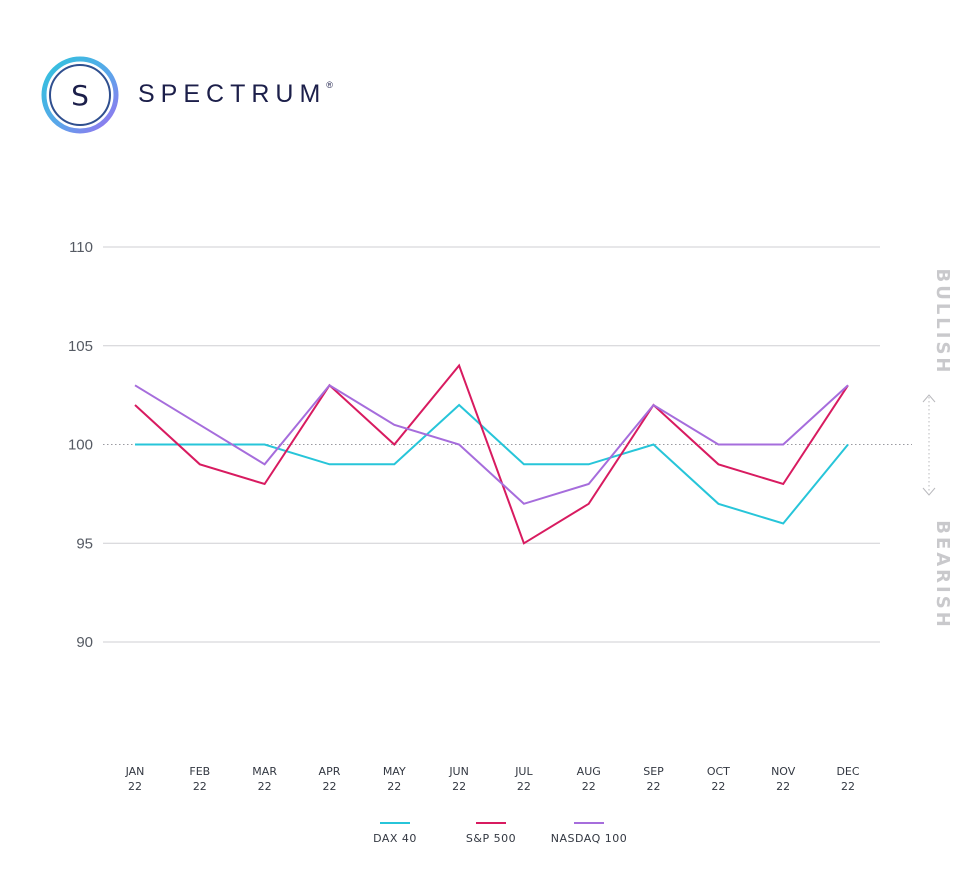 Image resolution: width=973 pixels, height=890 pixels. Describe the element at coordinates (394, 771) in the screenshot. I see `x-tick-label-may: MAY` at that location.